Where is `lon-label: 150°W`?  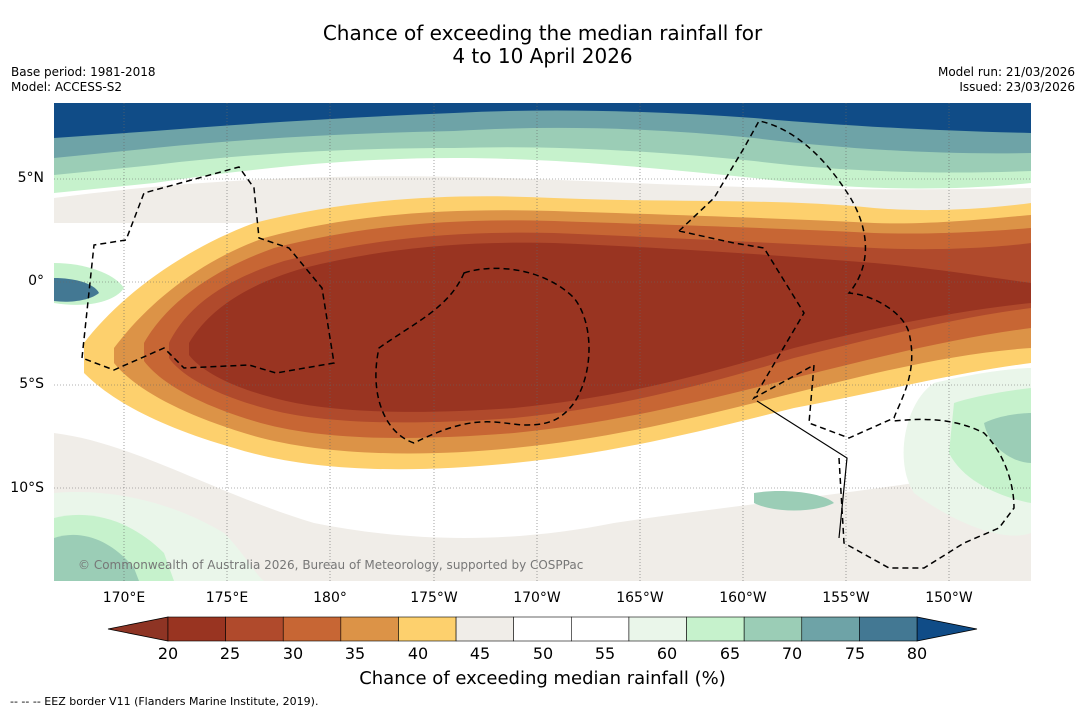 lon-label: 150°W is located at coordinates (949, 598).